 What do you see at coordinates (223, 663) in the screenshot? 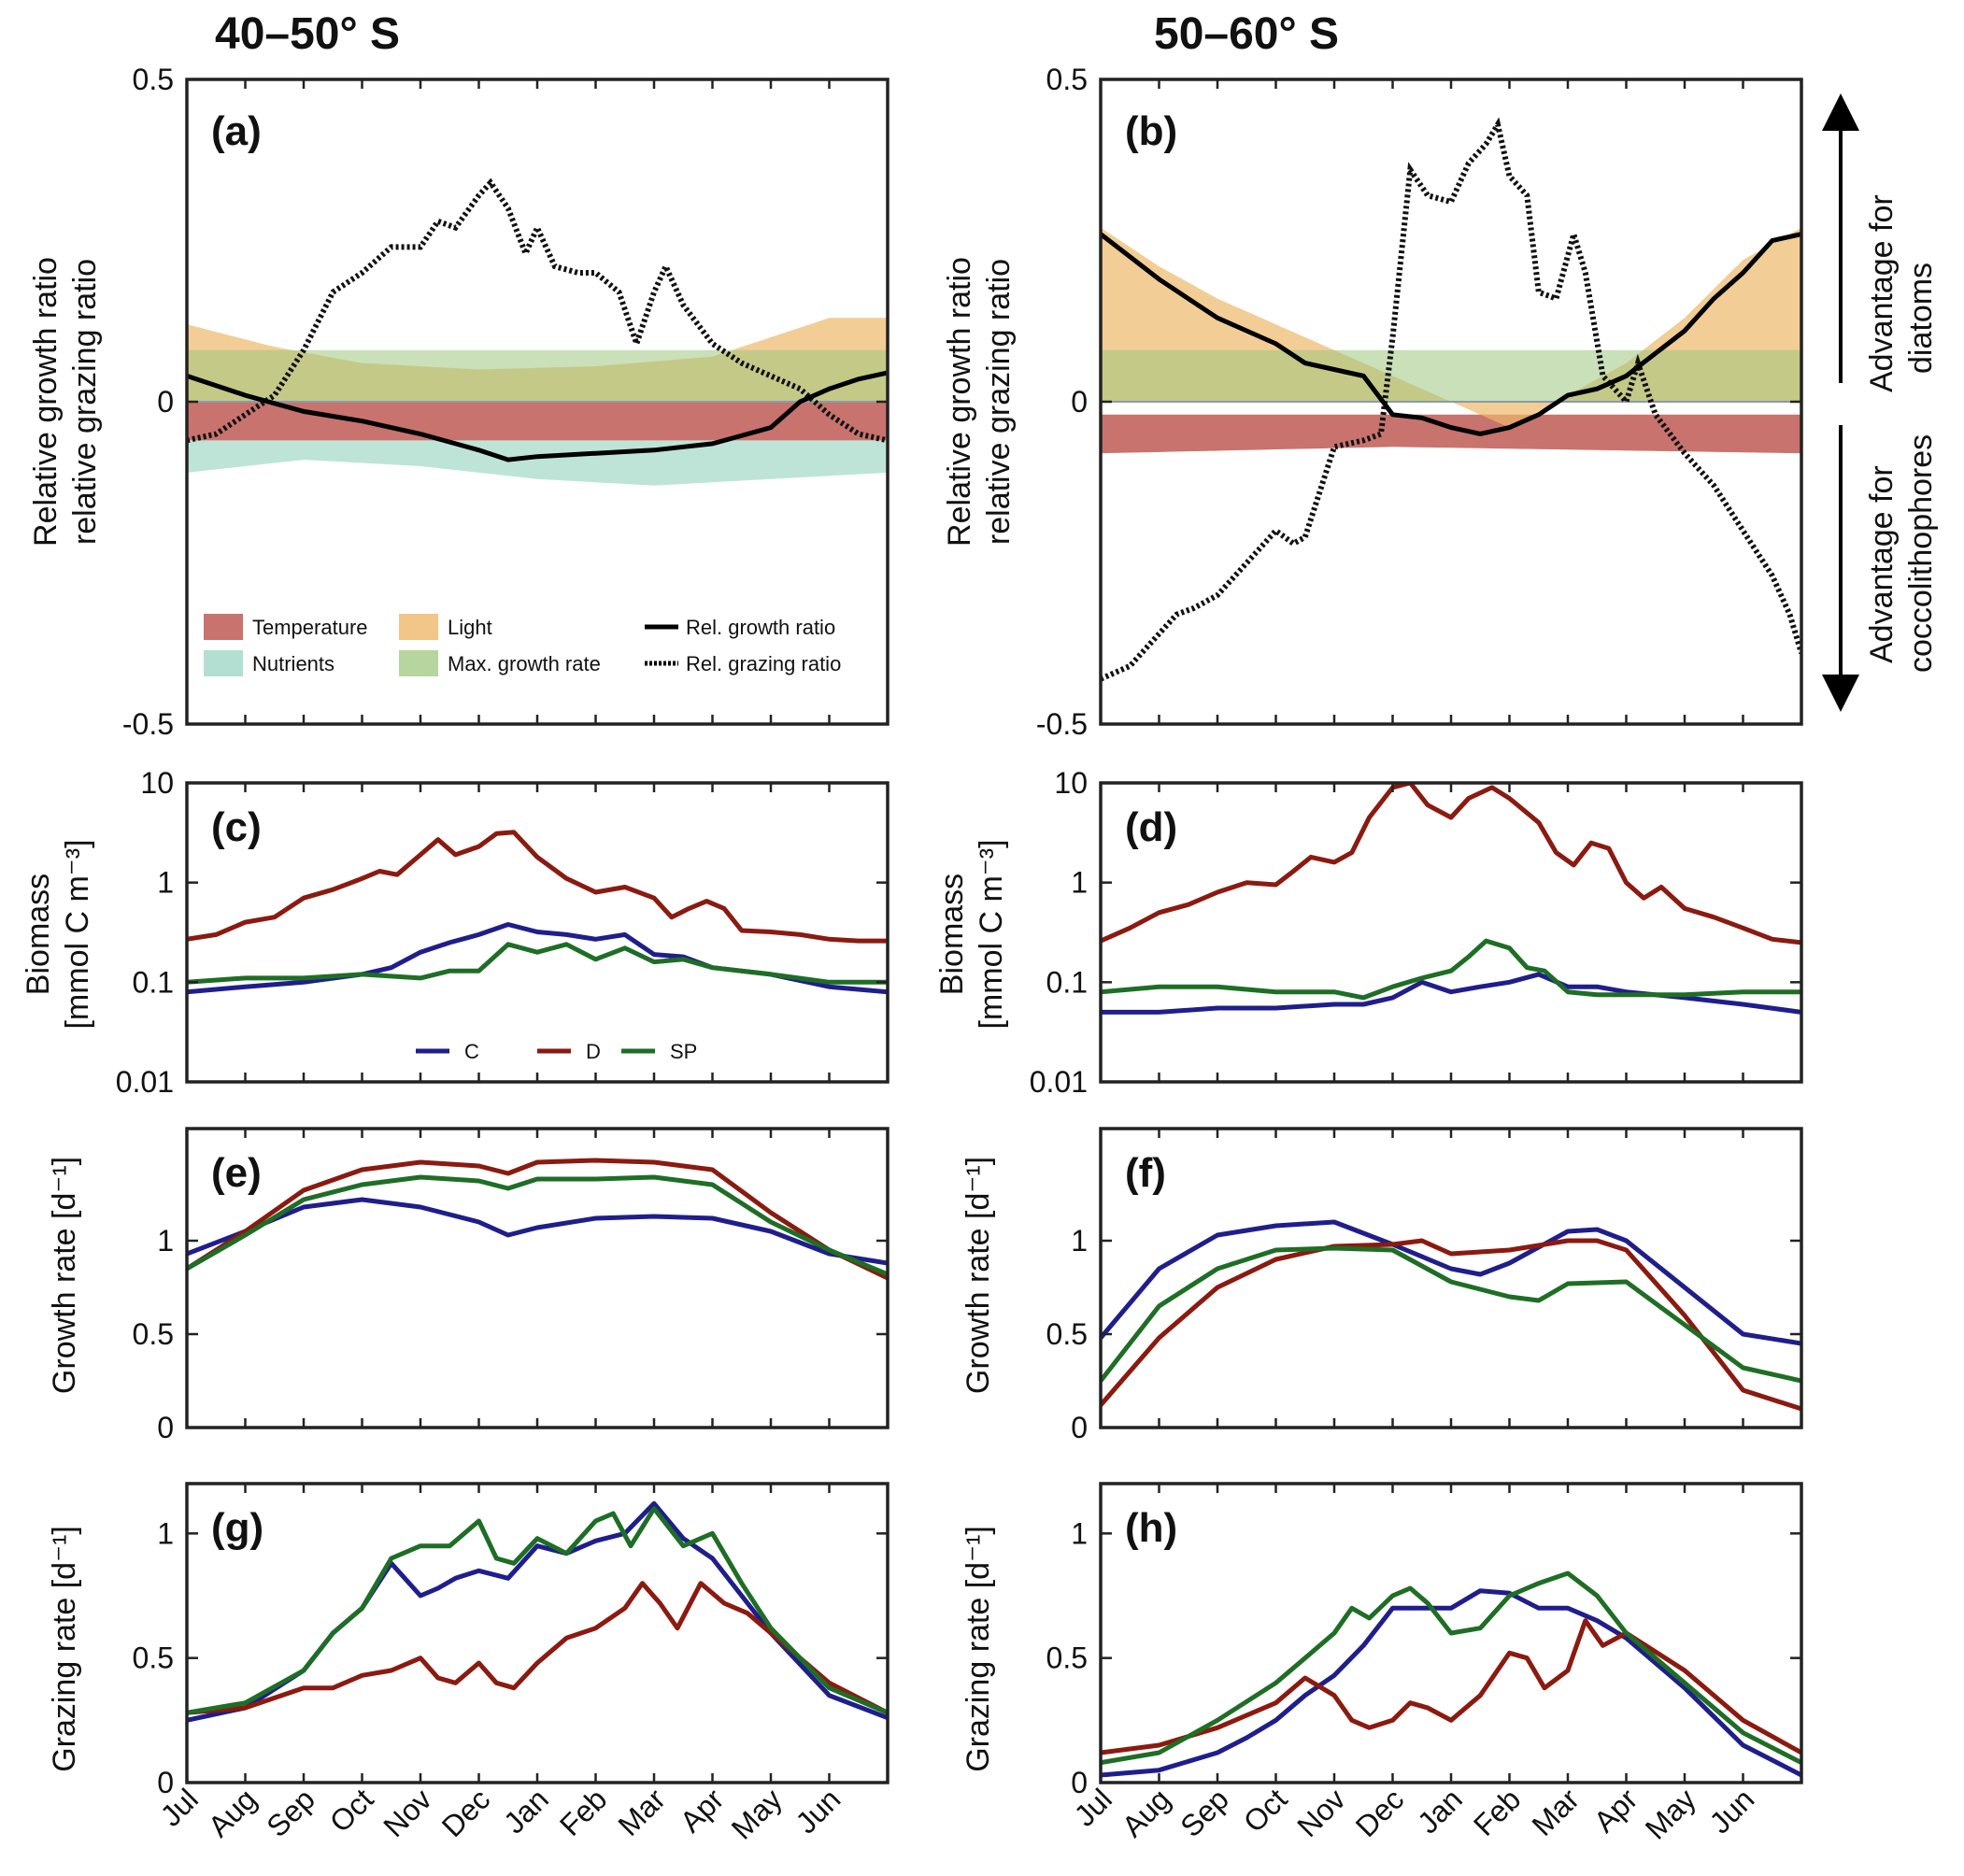
I see `legend-swatch-nutrients` at bounding box center [223, 663].